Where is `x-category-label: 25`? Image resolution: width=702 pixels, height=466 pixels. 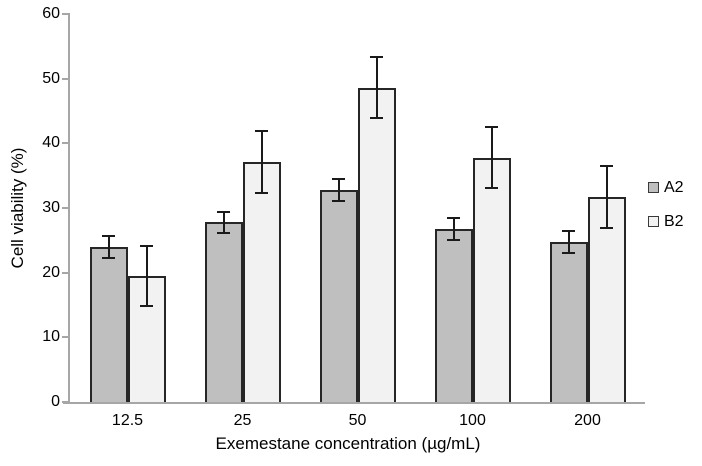 x-category-label: 25 is located at coordinates (242, 420).